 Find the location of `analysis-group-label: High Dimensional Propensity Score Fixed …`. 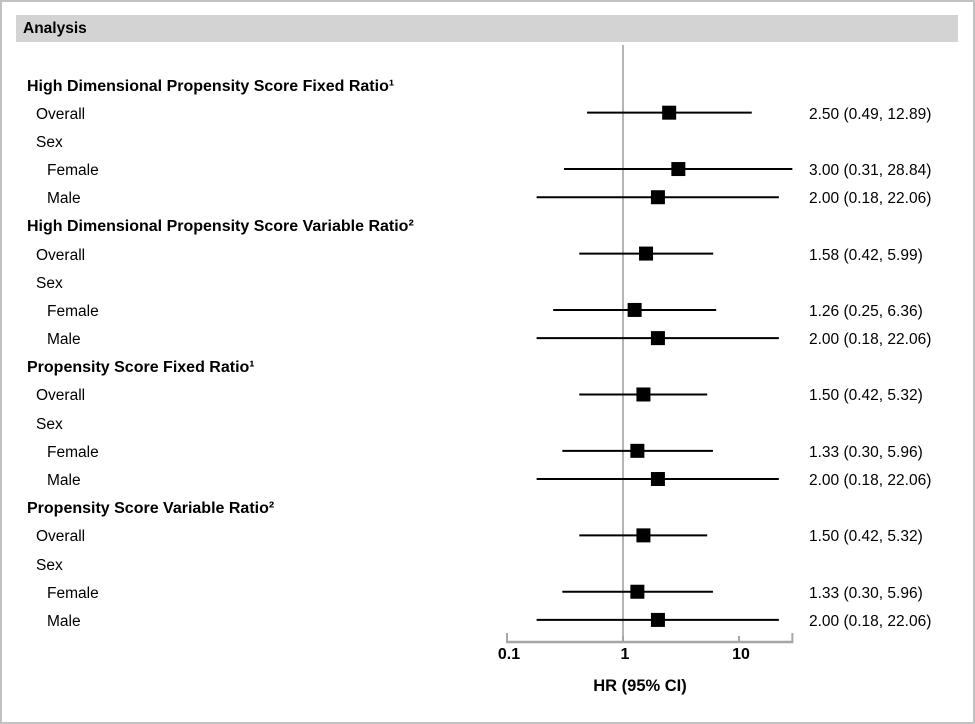

analysis-group-label: High Dimensional Propensity Score Fixed … is located at coordinates (211, 86).